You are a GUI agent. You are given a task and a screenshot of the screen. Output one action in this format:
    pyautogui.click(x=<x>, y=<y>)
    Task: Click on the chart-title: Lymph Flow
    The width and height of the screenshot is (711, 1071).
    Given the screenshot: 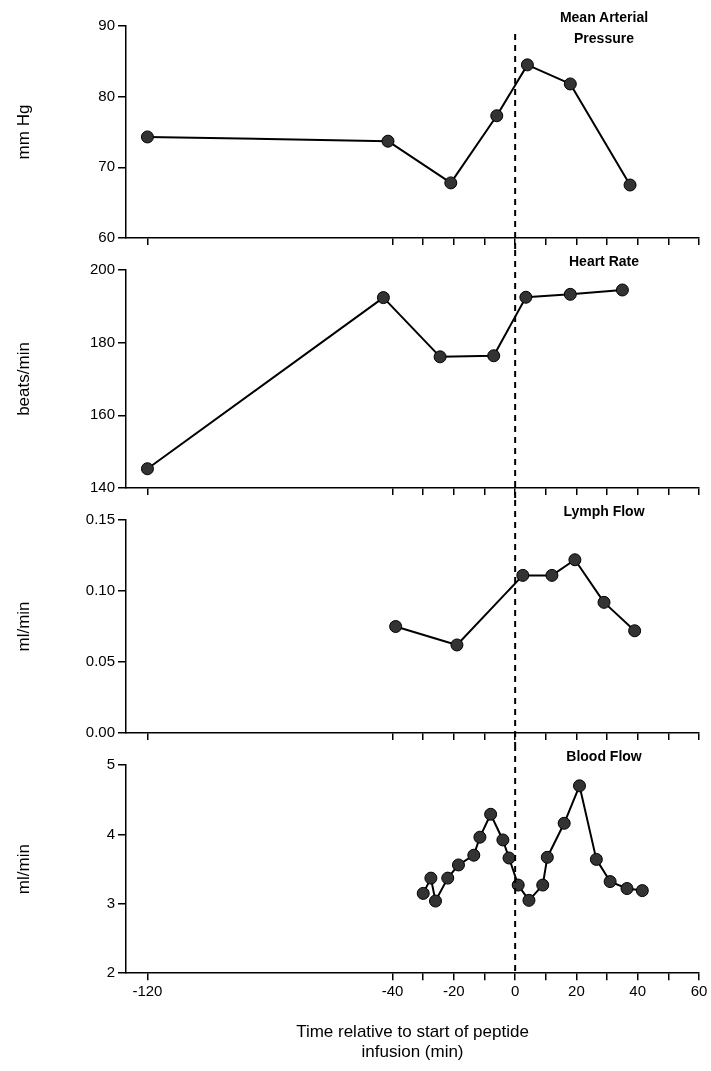 What is the action you would take?
    pyautogui.click(x=604, y=510)
    